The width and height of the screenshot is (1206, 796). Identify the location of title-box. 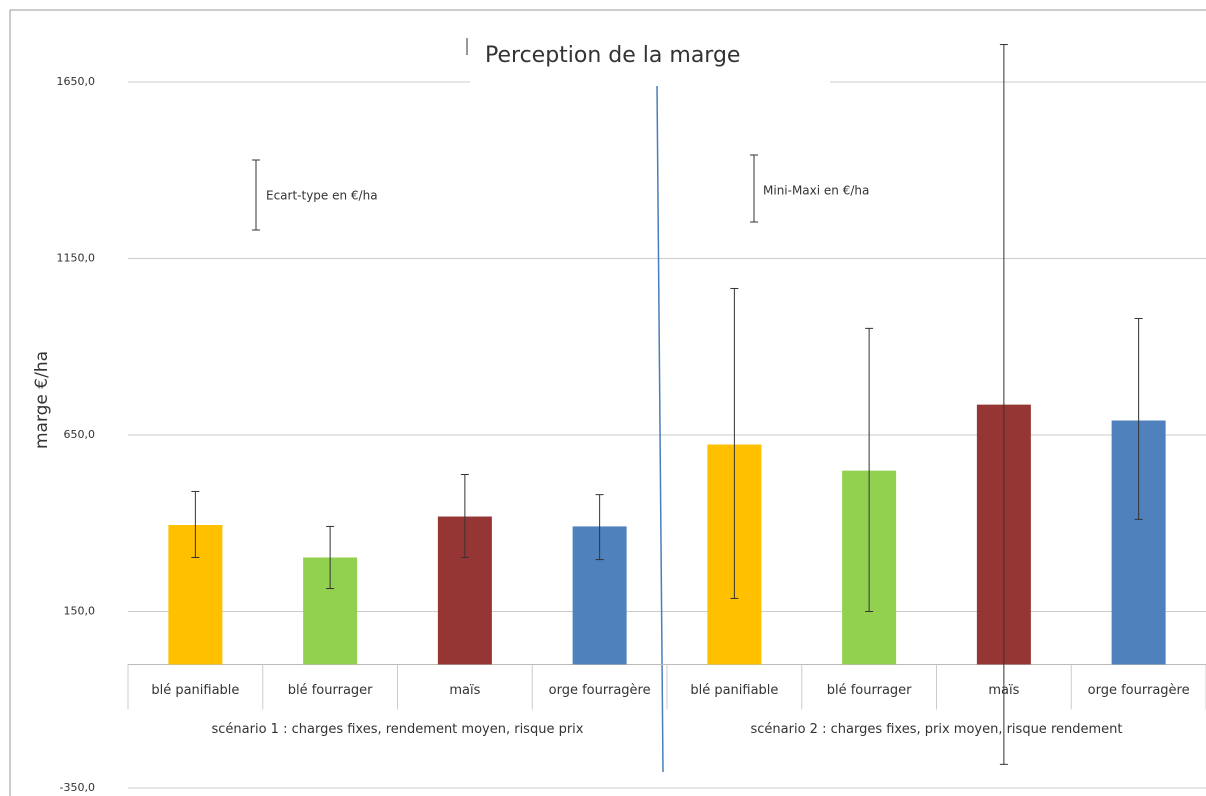
(650, 57).